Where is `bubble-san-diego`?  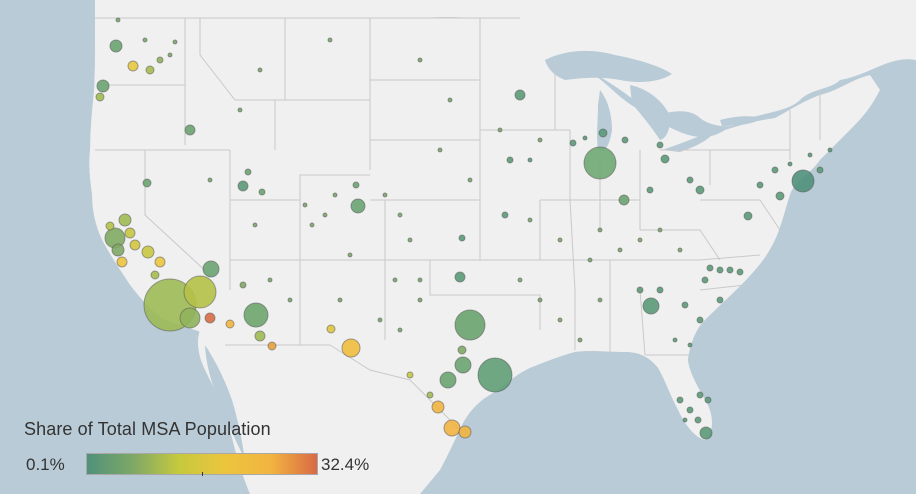 bubble-san-diego is located at coordinates (190, 318).